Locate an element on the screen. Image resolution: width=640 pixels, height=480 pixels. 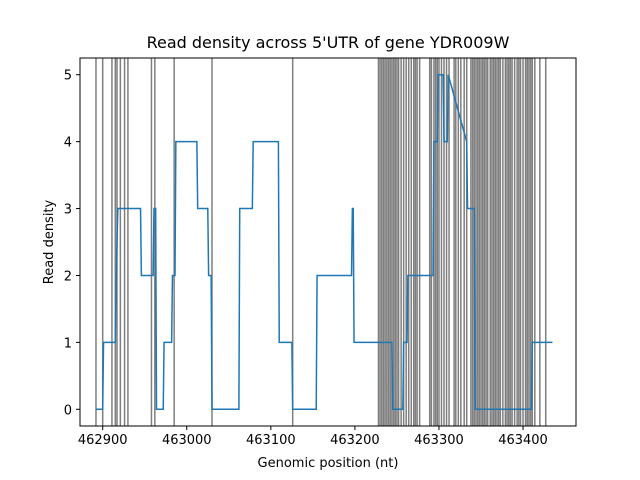
y-tick-label: 2 is located at coordinates (68, 276).